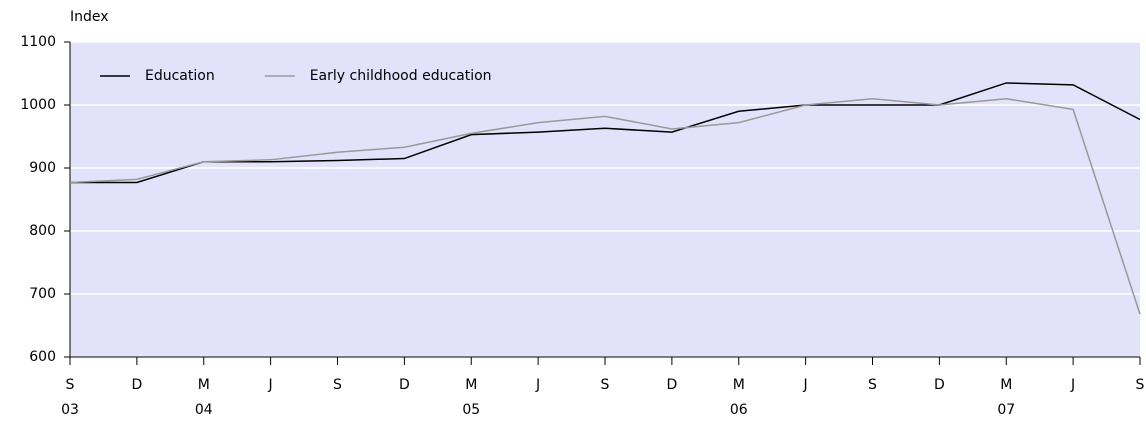 This screenshot has width=1146, height=423. Describe the element at coordinates (180, 76) in the screenshot. I see `legend-label: Education` at that location.